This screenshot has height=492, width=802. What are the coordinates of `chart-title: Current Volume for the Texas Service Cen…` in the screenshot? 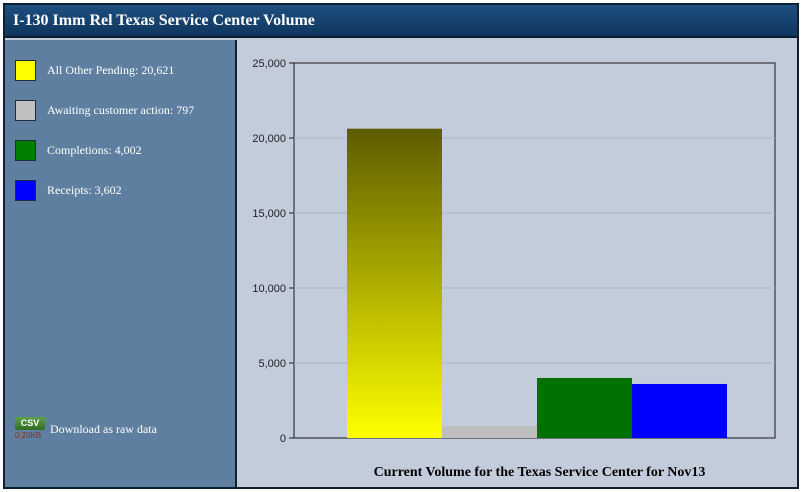 It's located at (540, 472).